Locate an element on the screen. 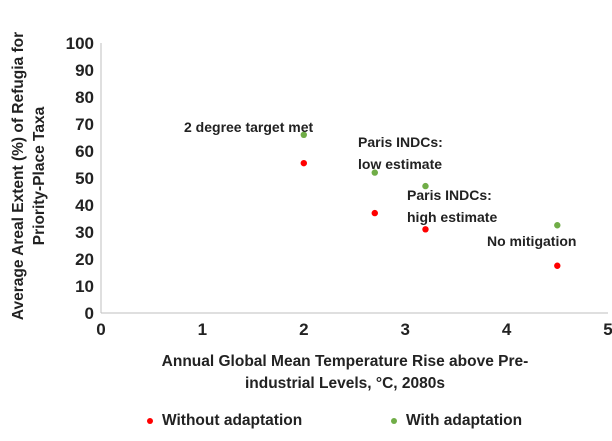 The image size is (612, 441). y-tick-label: 10 is located at coordinates (84, 286).